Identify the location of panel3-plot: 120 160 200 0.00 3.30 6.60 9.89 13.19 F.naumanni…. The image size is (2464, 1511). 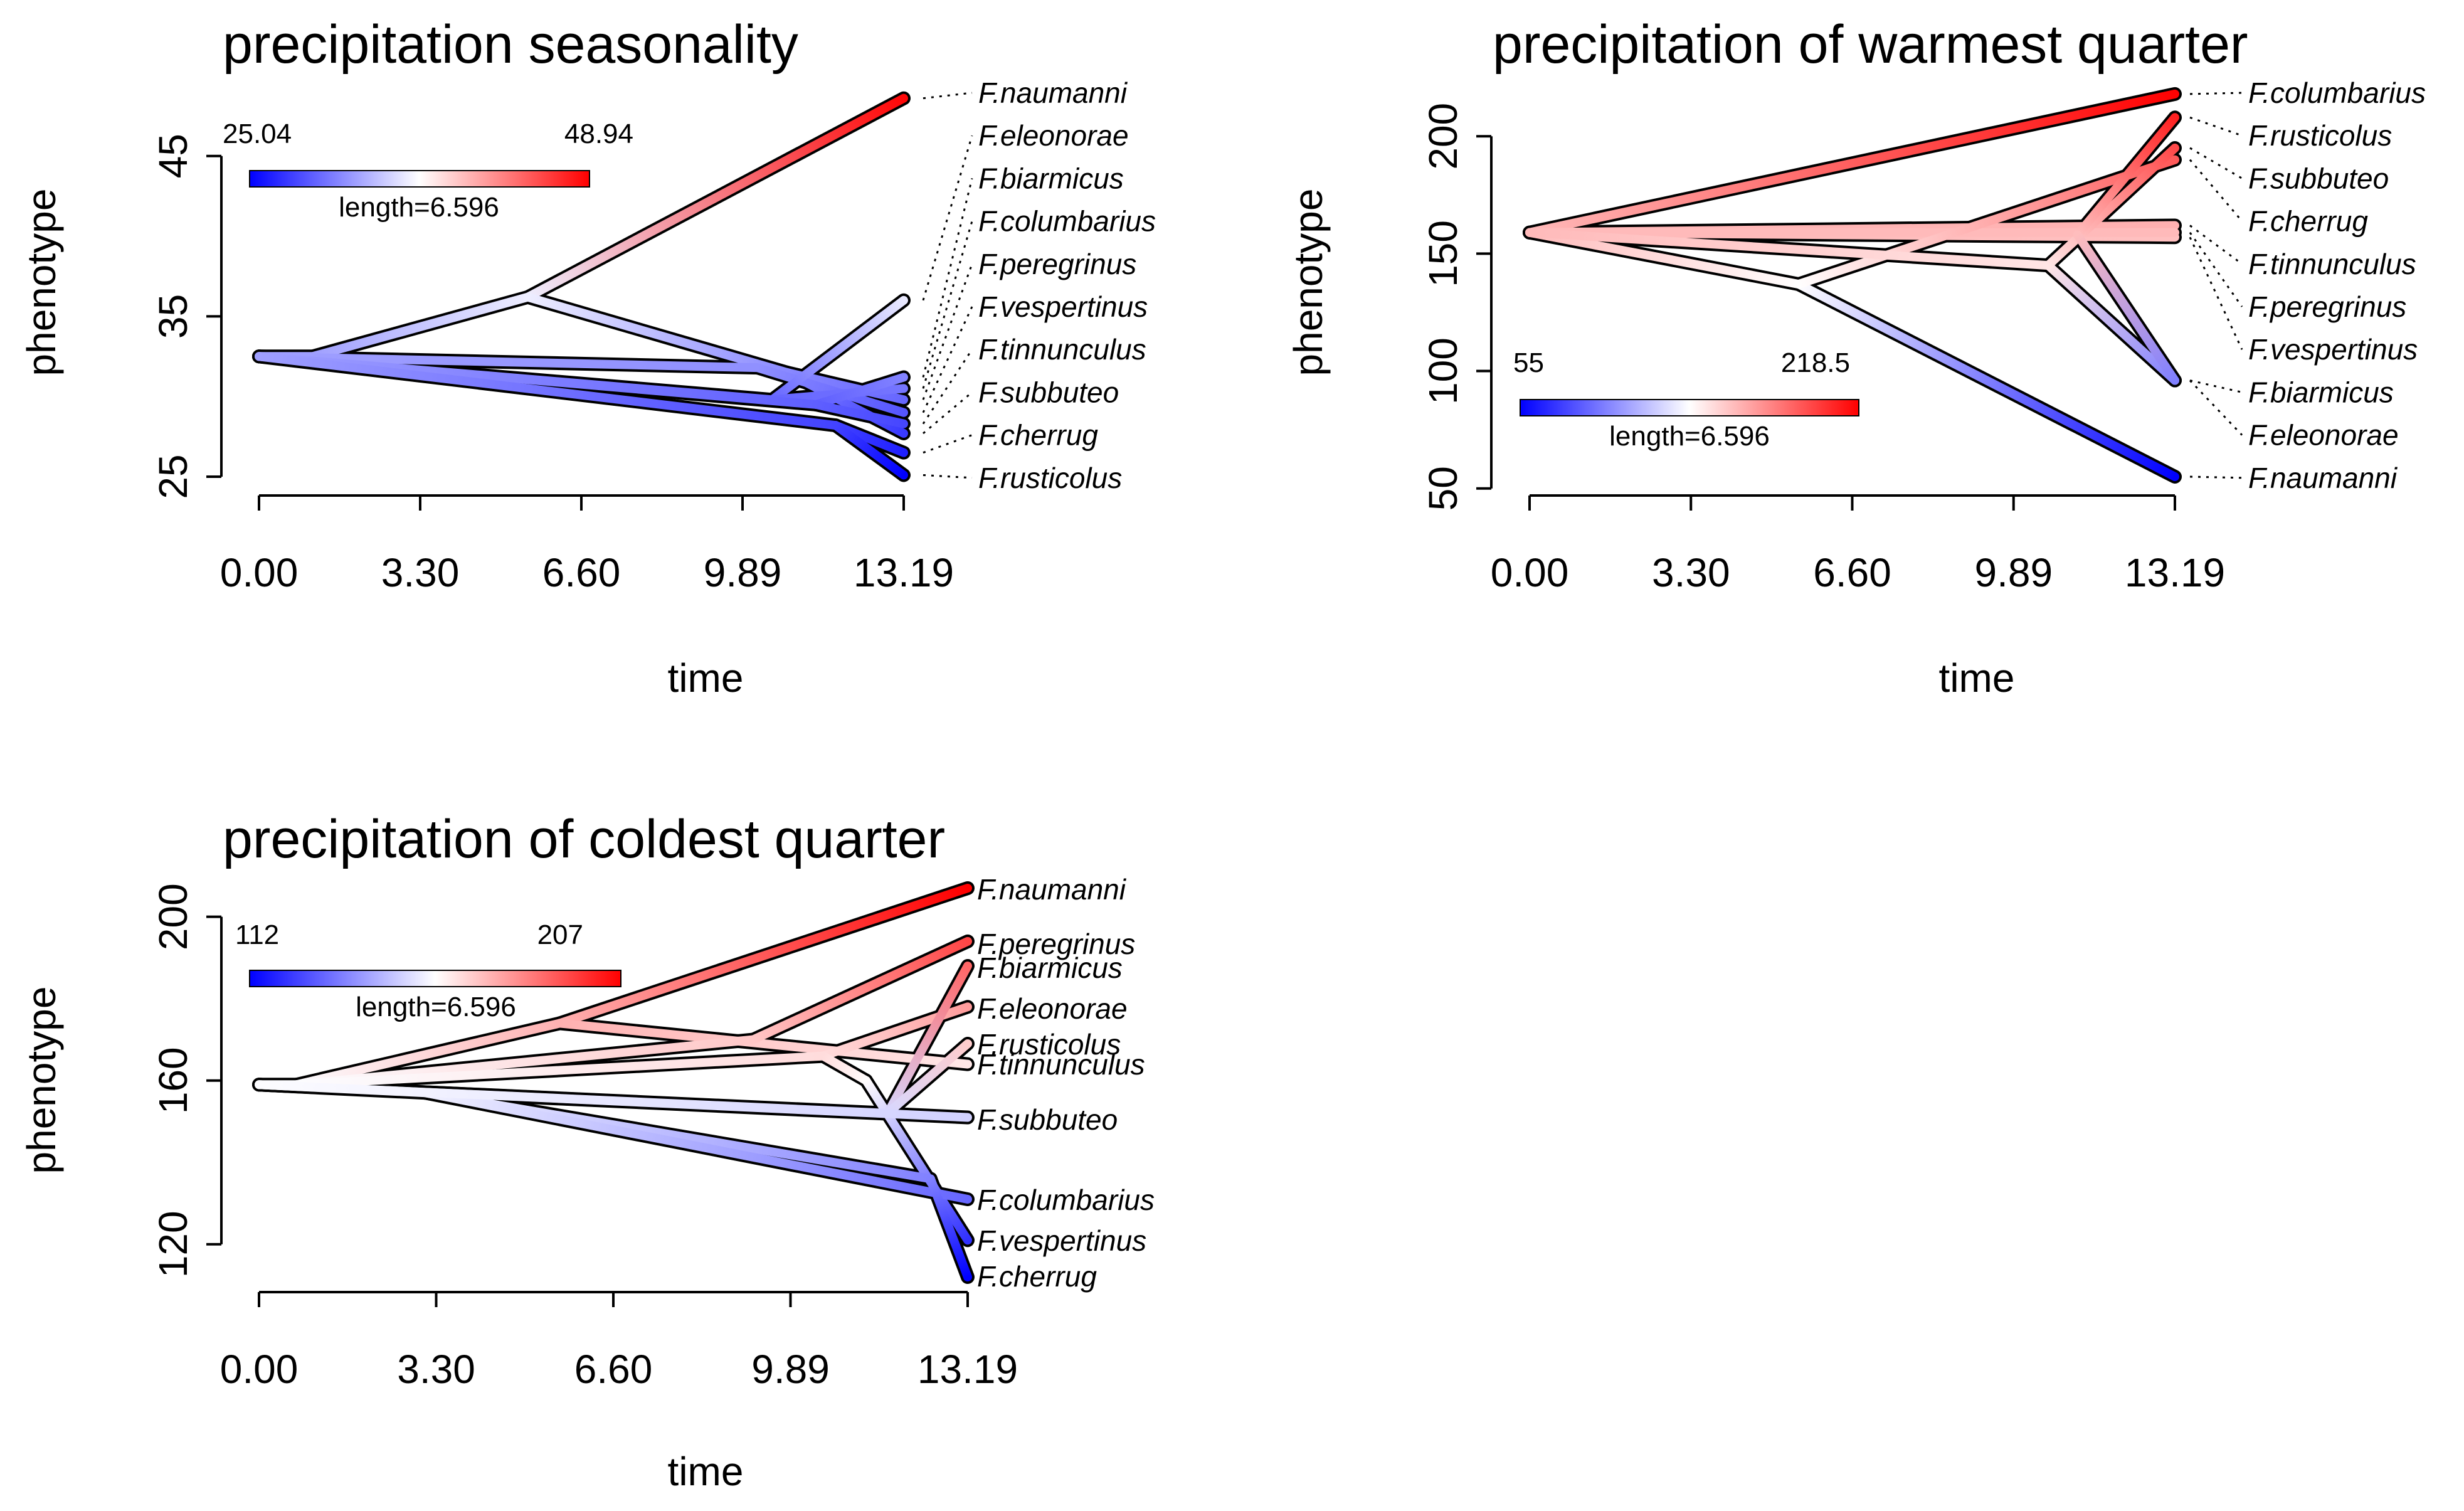
(653, 1132).